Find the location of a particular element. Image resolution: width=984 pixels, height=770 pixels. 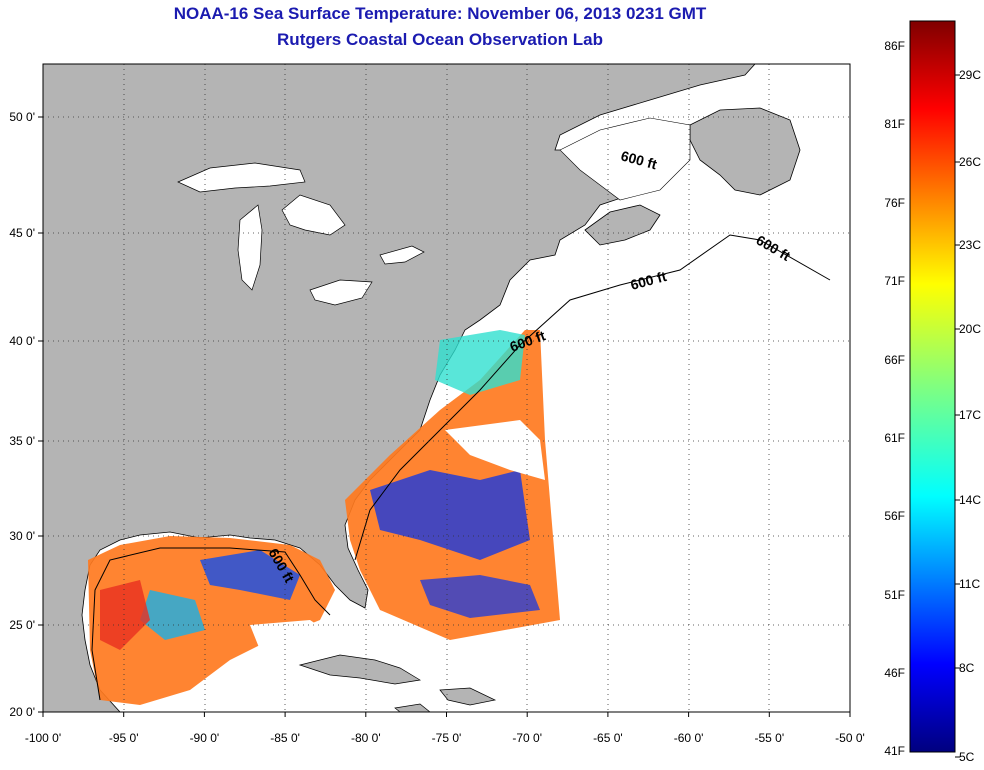

colorbar-fahrenheit-labels: 86F 81F 76F 71F 66F 61F 56F 51F 46F 41F is located at coordinates (894, 398).